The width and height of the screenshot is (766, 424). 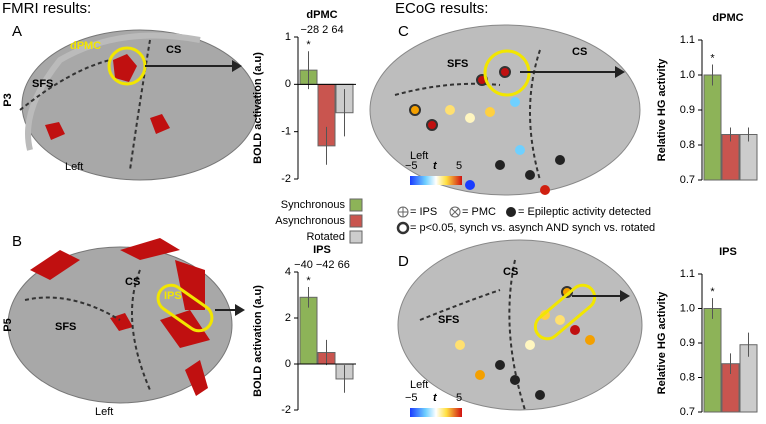 What do you see at coordinates (8, 99) in the screenshot?
I see `patient-label: P3` at bounding box center [8, 99].